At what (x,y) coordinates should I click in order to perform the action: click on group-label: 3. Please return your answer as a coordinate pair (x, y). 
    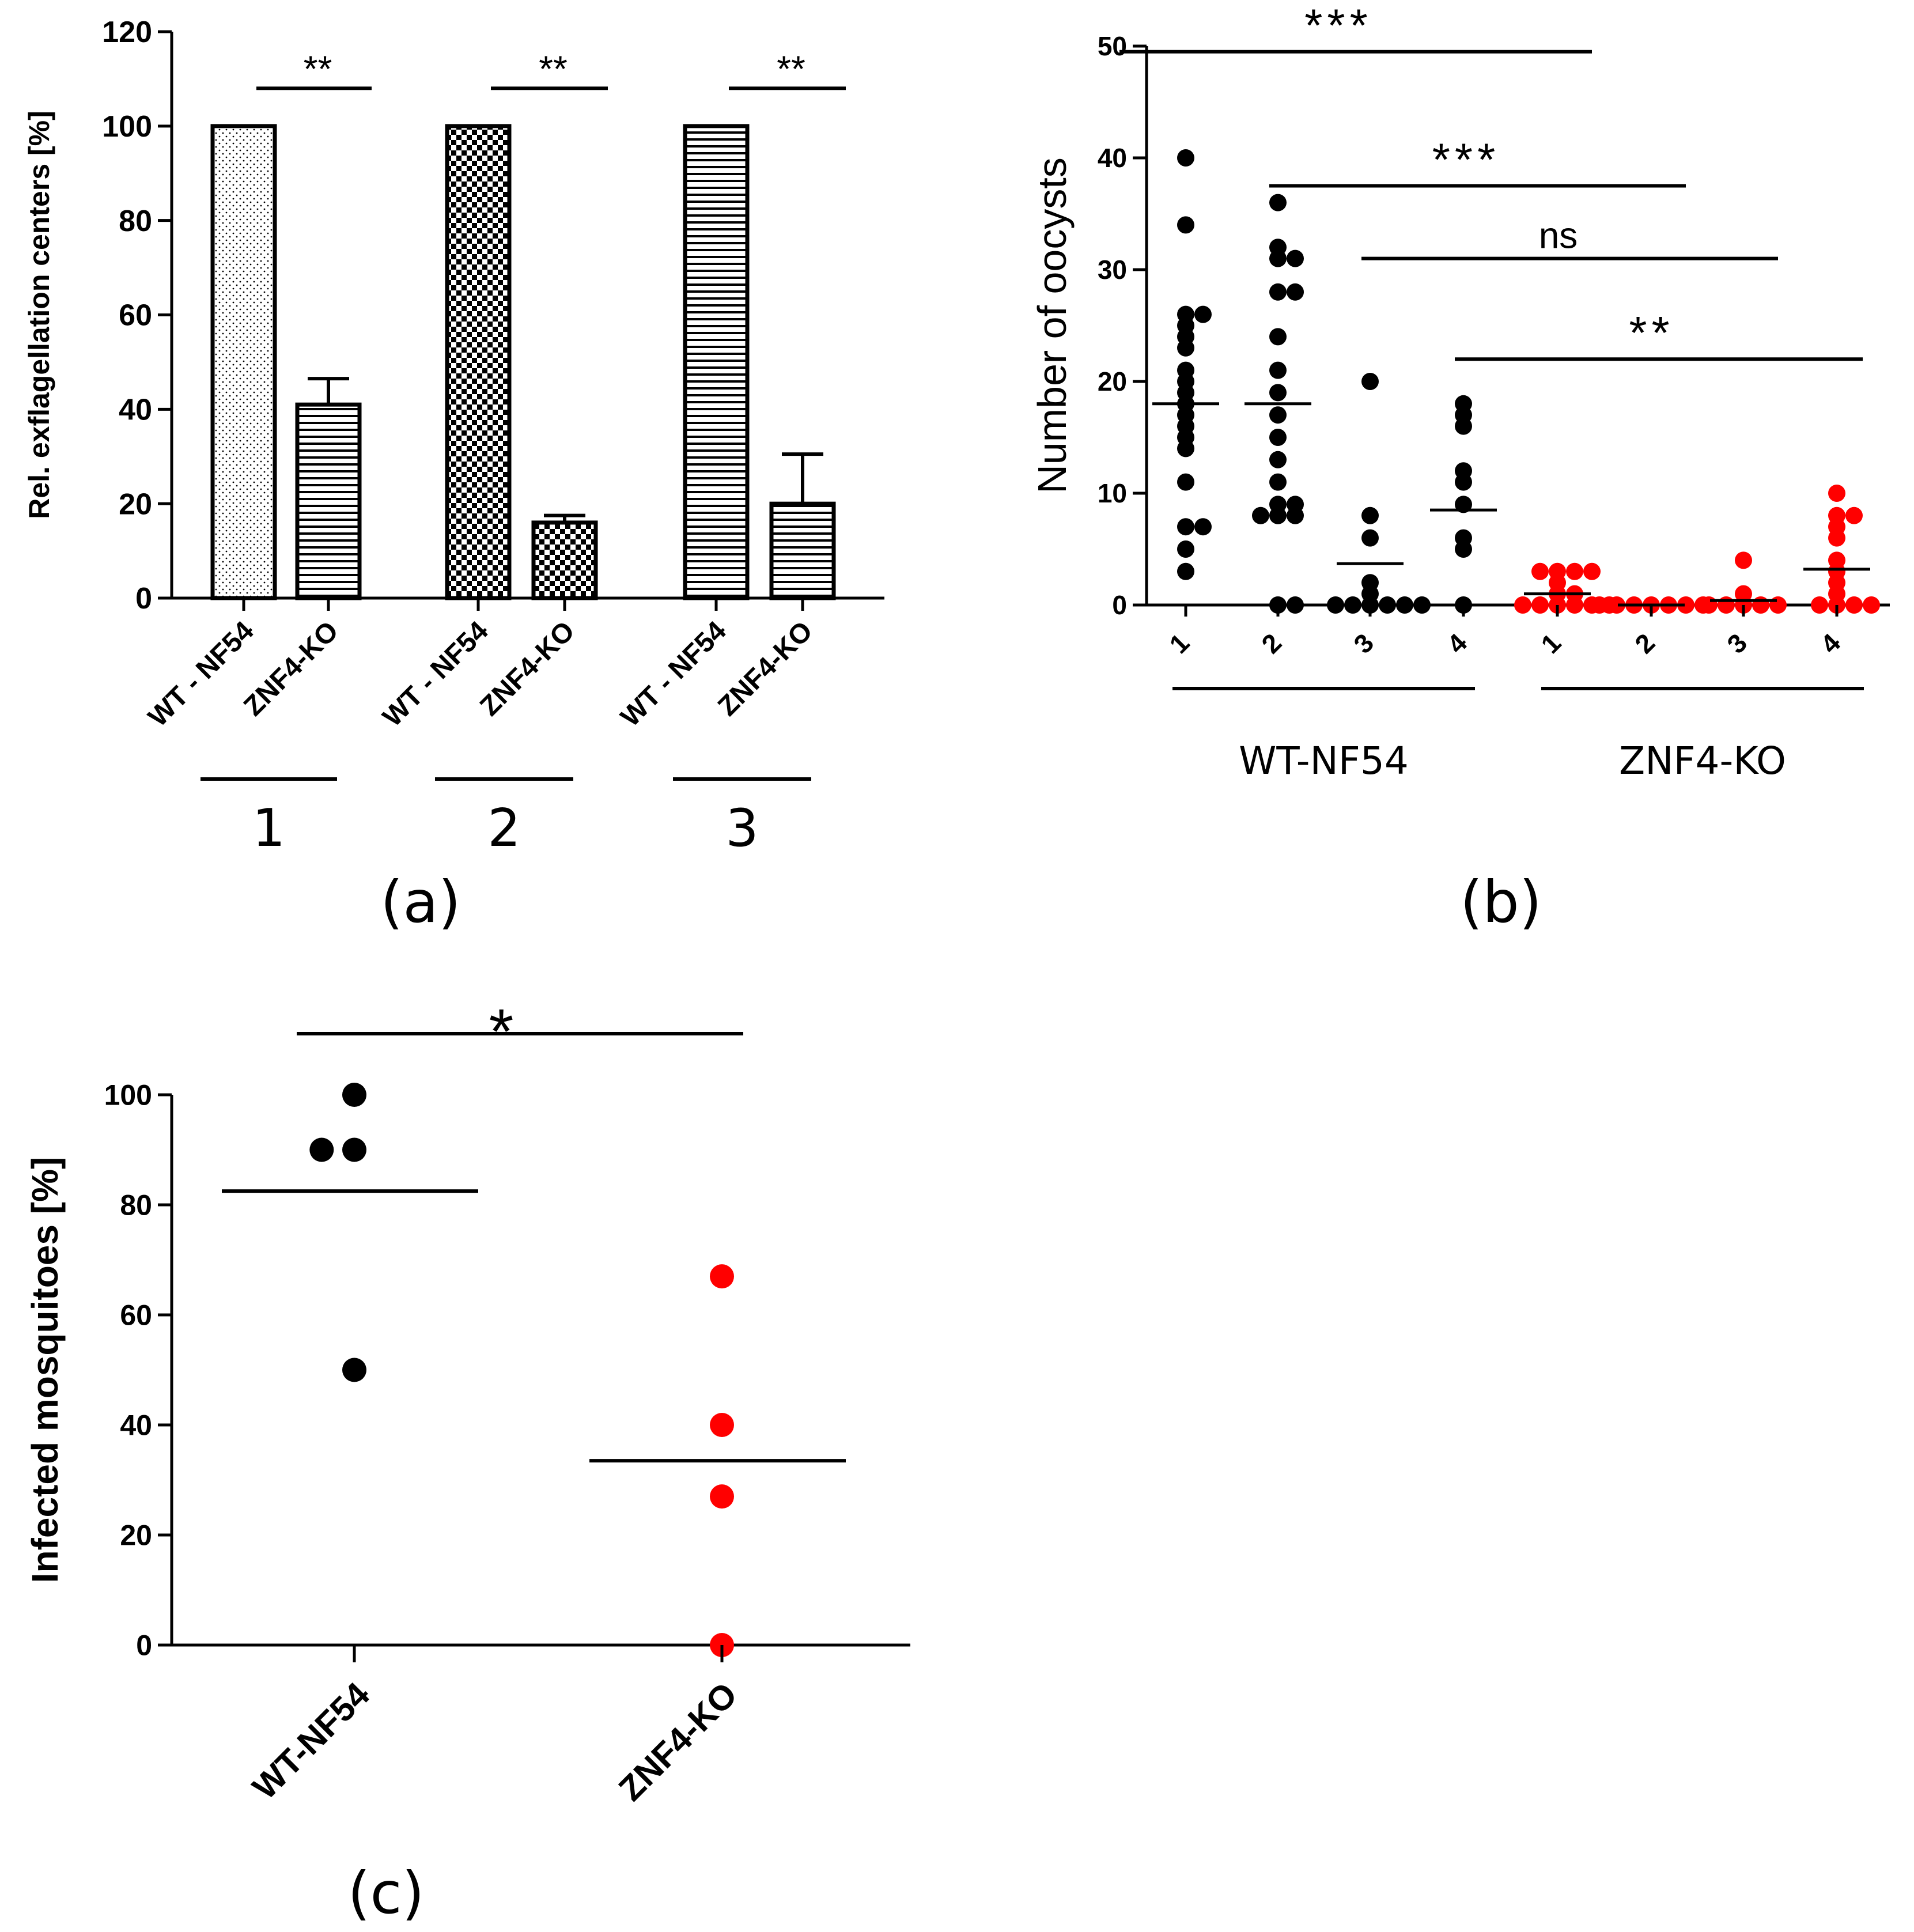
    Looking at the image, I should click on (741, 828).